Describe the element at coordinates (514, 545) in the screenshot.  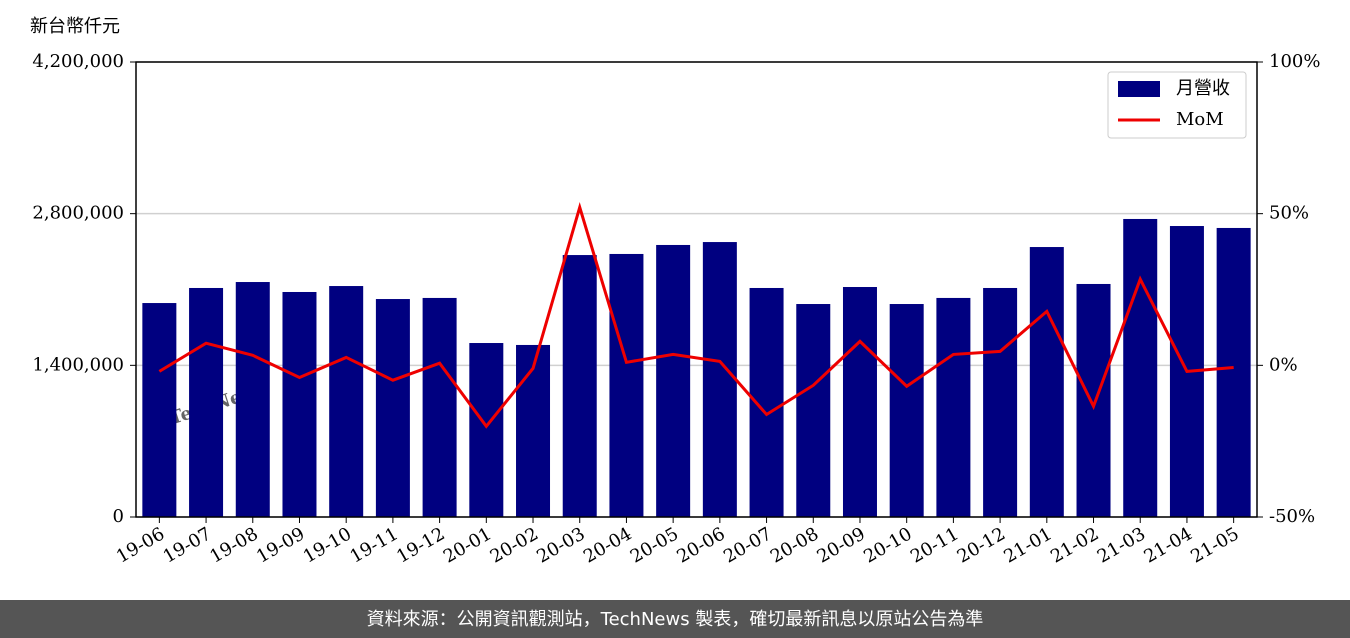
I see `x-tick-label: 20-02` at that location.